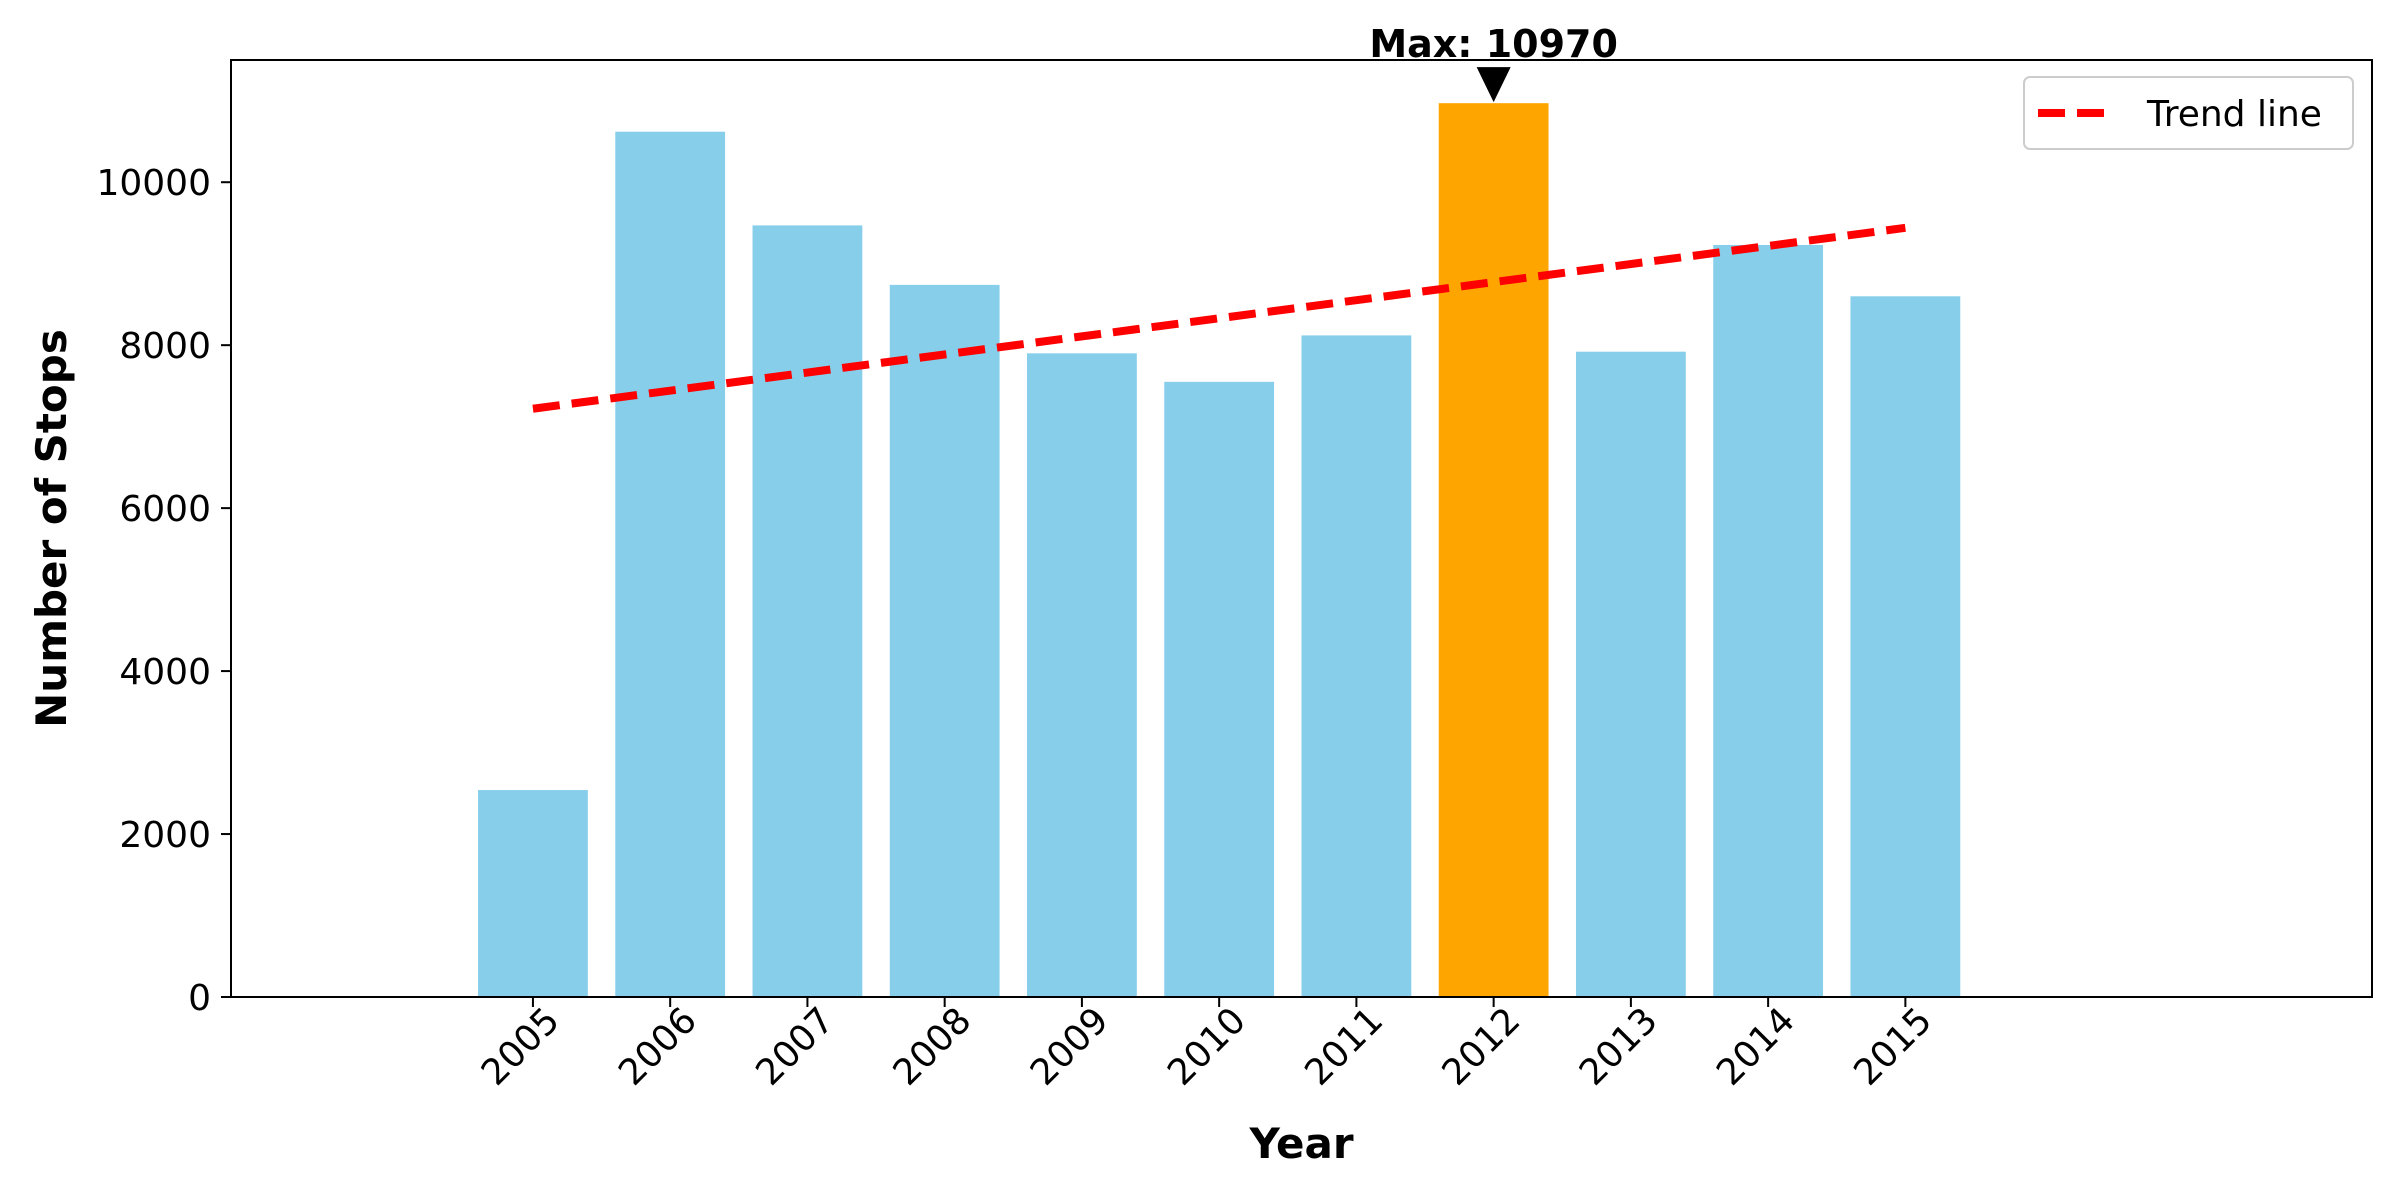 The height and width of the screenshot is (1200, 2400). Describe the element at coordinates (165, 509) in the screenshot. I see `y-tick-label: 6000` at that location.